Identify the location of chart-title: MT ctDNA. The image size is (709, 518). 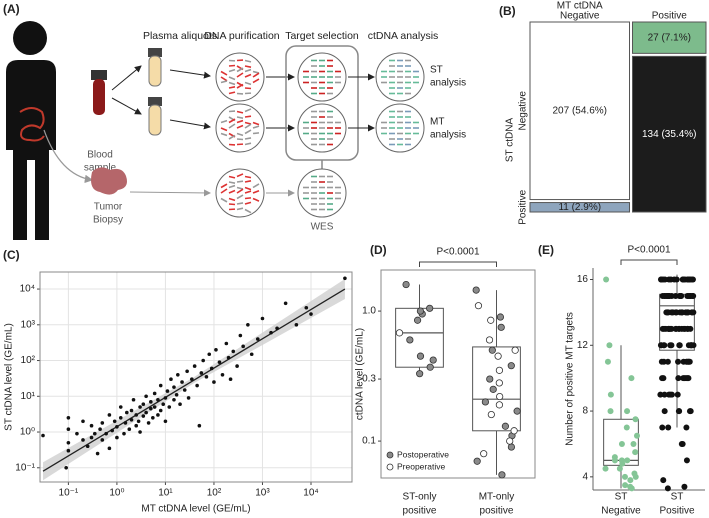
(580, 6).